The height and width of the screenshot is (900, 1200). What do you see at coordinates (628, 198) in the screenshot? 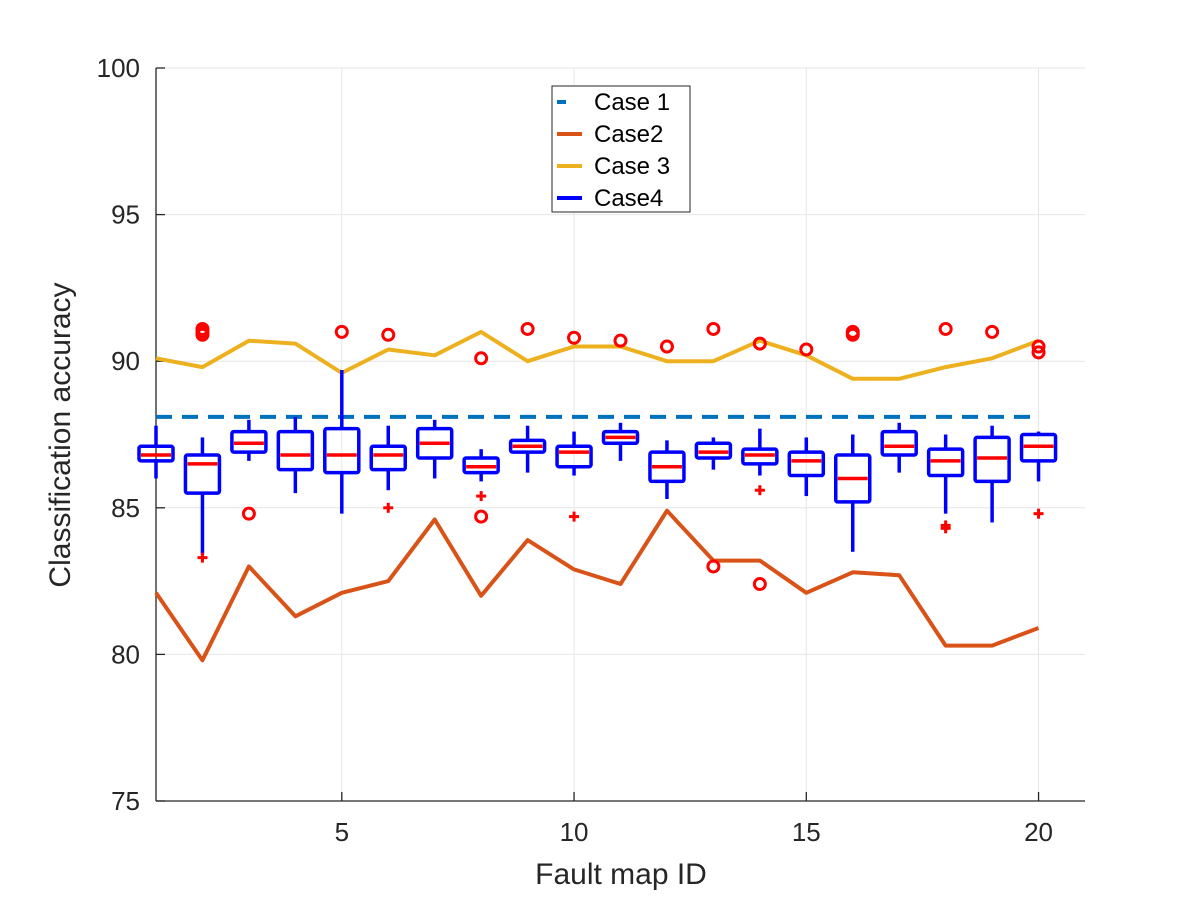
I see `legend-label: Case4` at bounding box center [628, 198].